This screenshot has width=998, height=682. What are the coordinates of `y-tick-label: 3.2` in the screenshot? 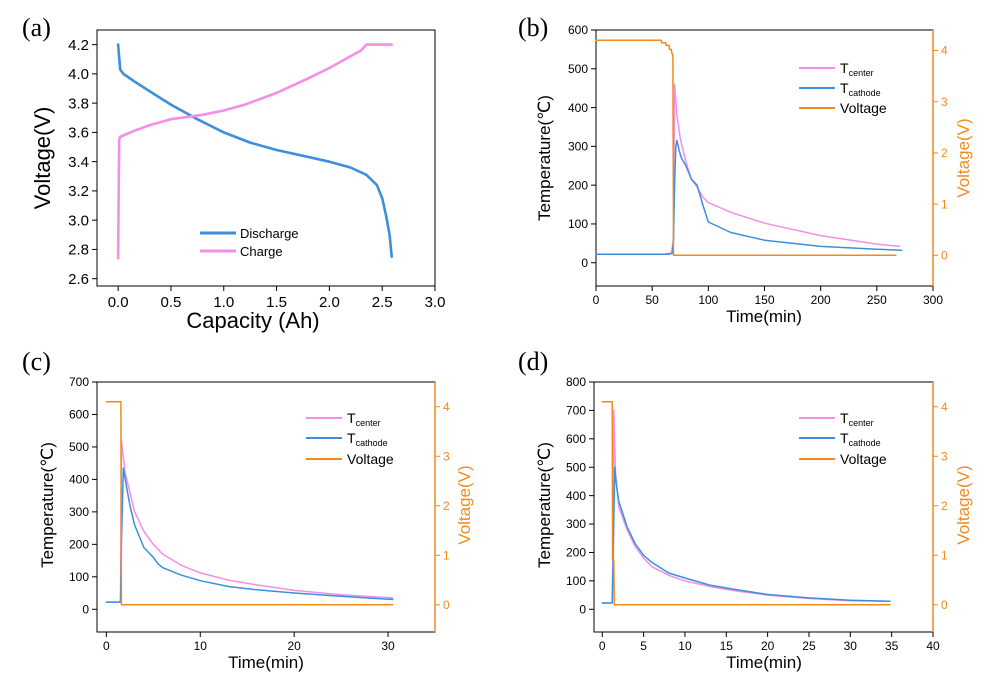 It's located at (78, 191).